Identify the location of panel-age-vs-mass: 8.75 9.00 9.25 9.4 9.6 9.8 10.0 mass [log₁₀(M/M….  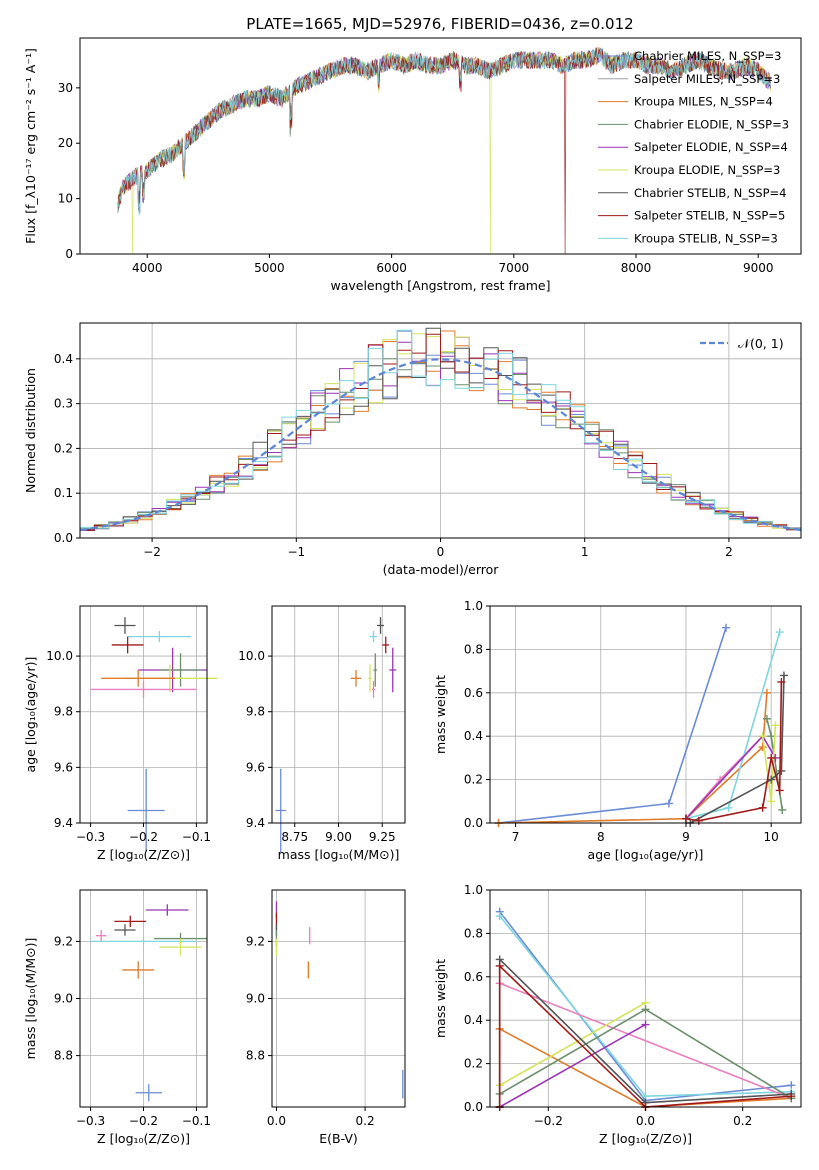
(322, 733).